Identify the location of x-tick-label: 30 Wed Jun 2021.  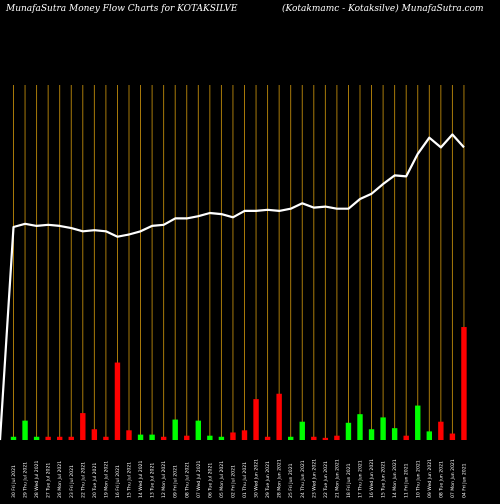
(257, 478).